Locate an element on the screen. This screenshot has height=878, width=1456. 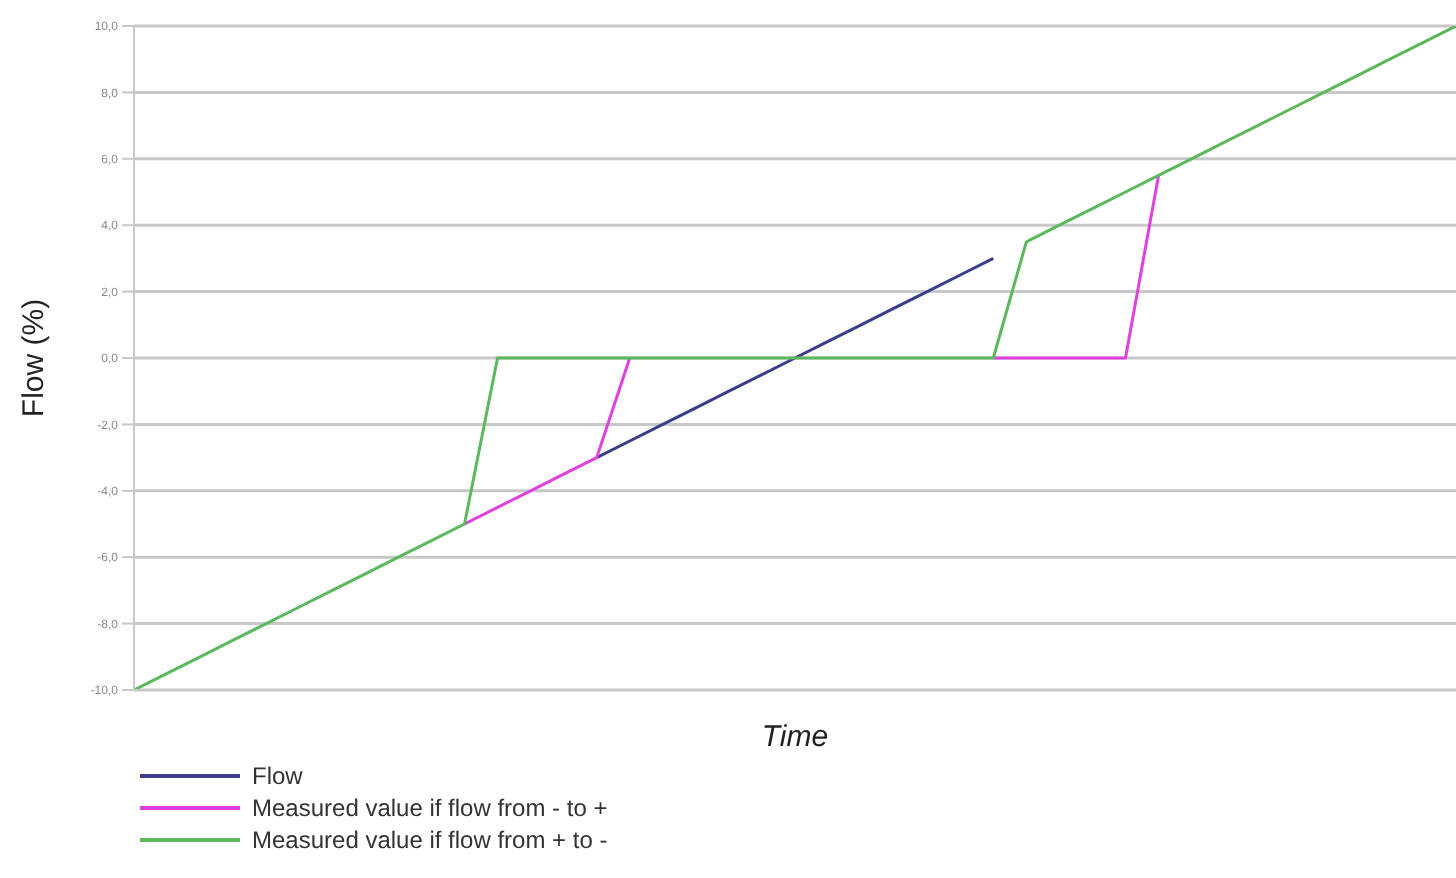
legend-label: Measured value if flow from - to + is located at coordinates (430, 808).